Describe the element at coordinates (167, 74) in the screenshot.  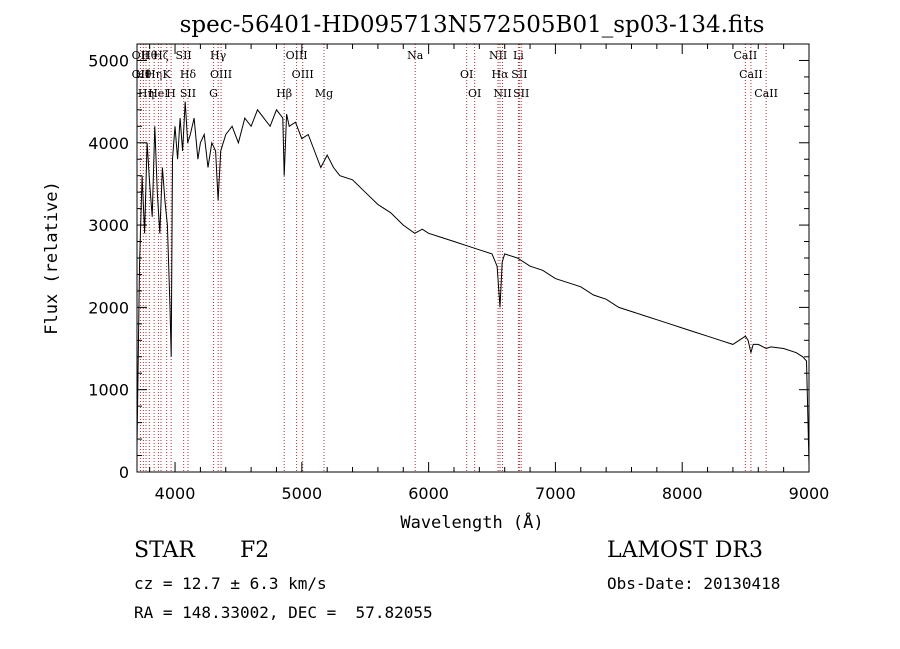
I see `line-marker-label: K` at that location.